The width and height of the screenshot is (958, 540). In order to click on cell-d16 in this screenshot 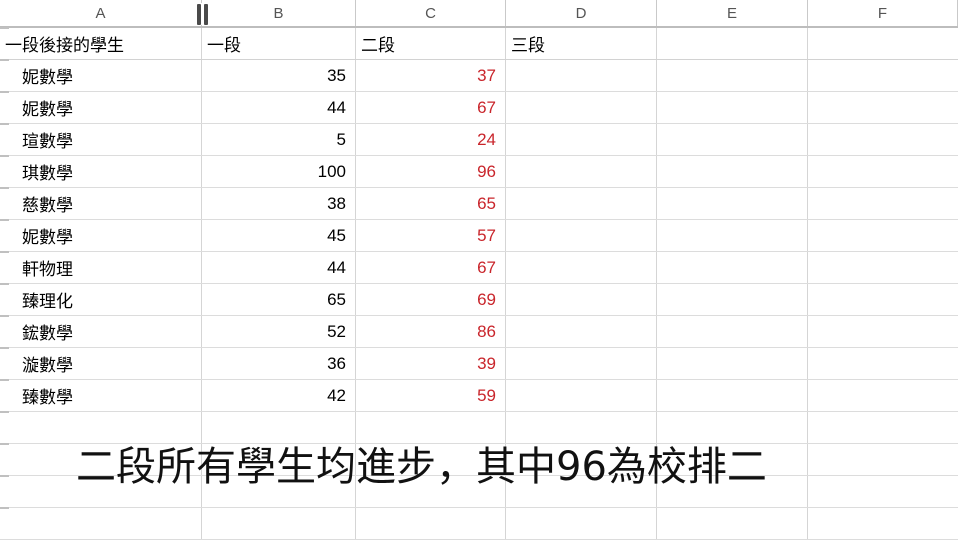, I will do `click(581, 523)`.